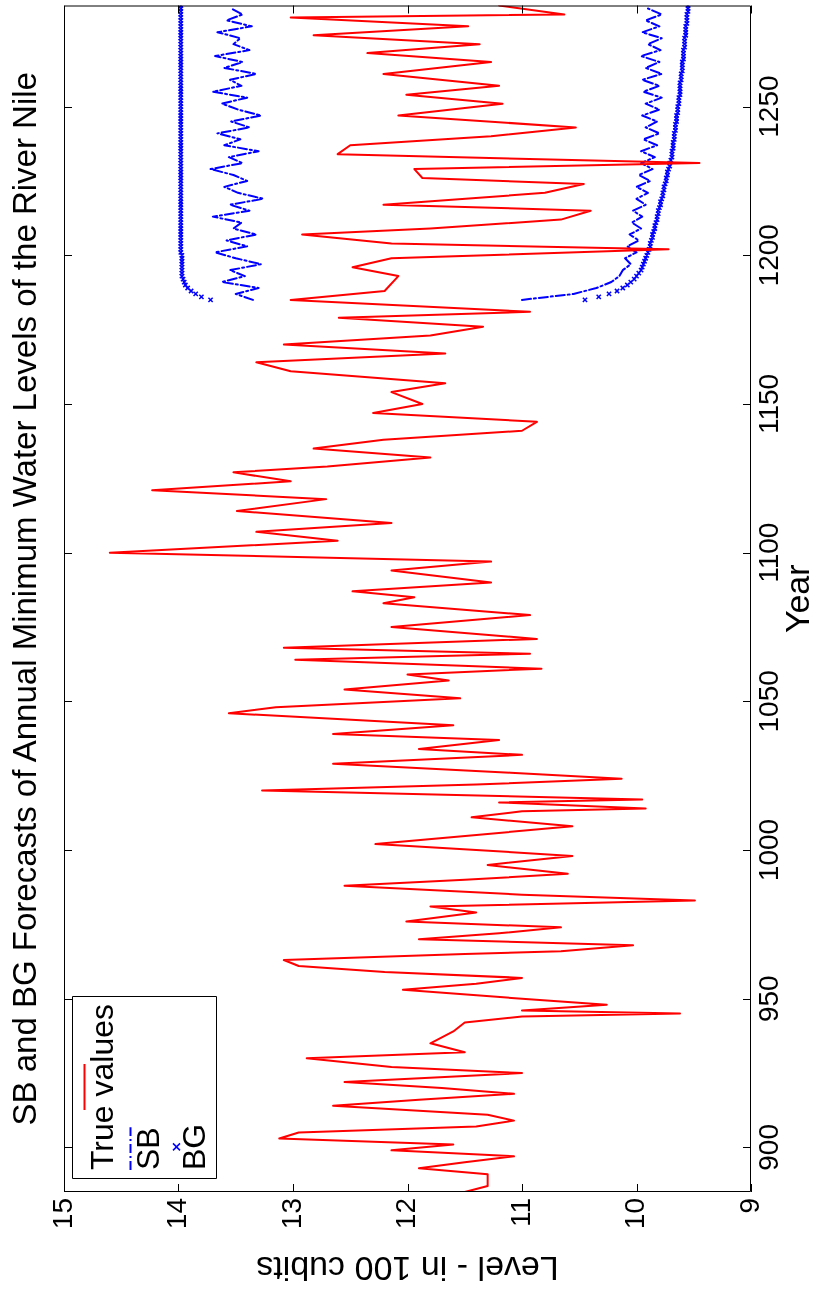 The image size is (817, 1289). I want to click on legend-label: BG, so click(193, 1146).